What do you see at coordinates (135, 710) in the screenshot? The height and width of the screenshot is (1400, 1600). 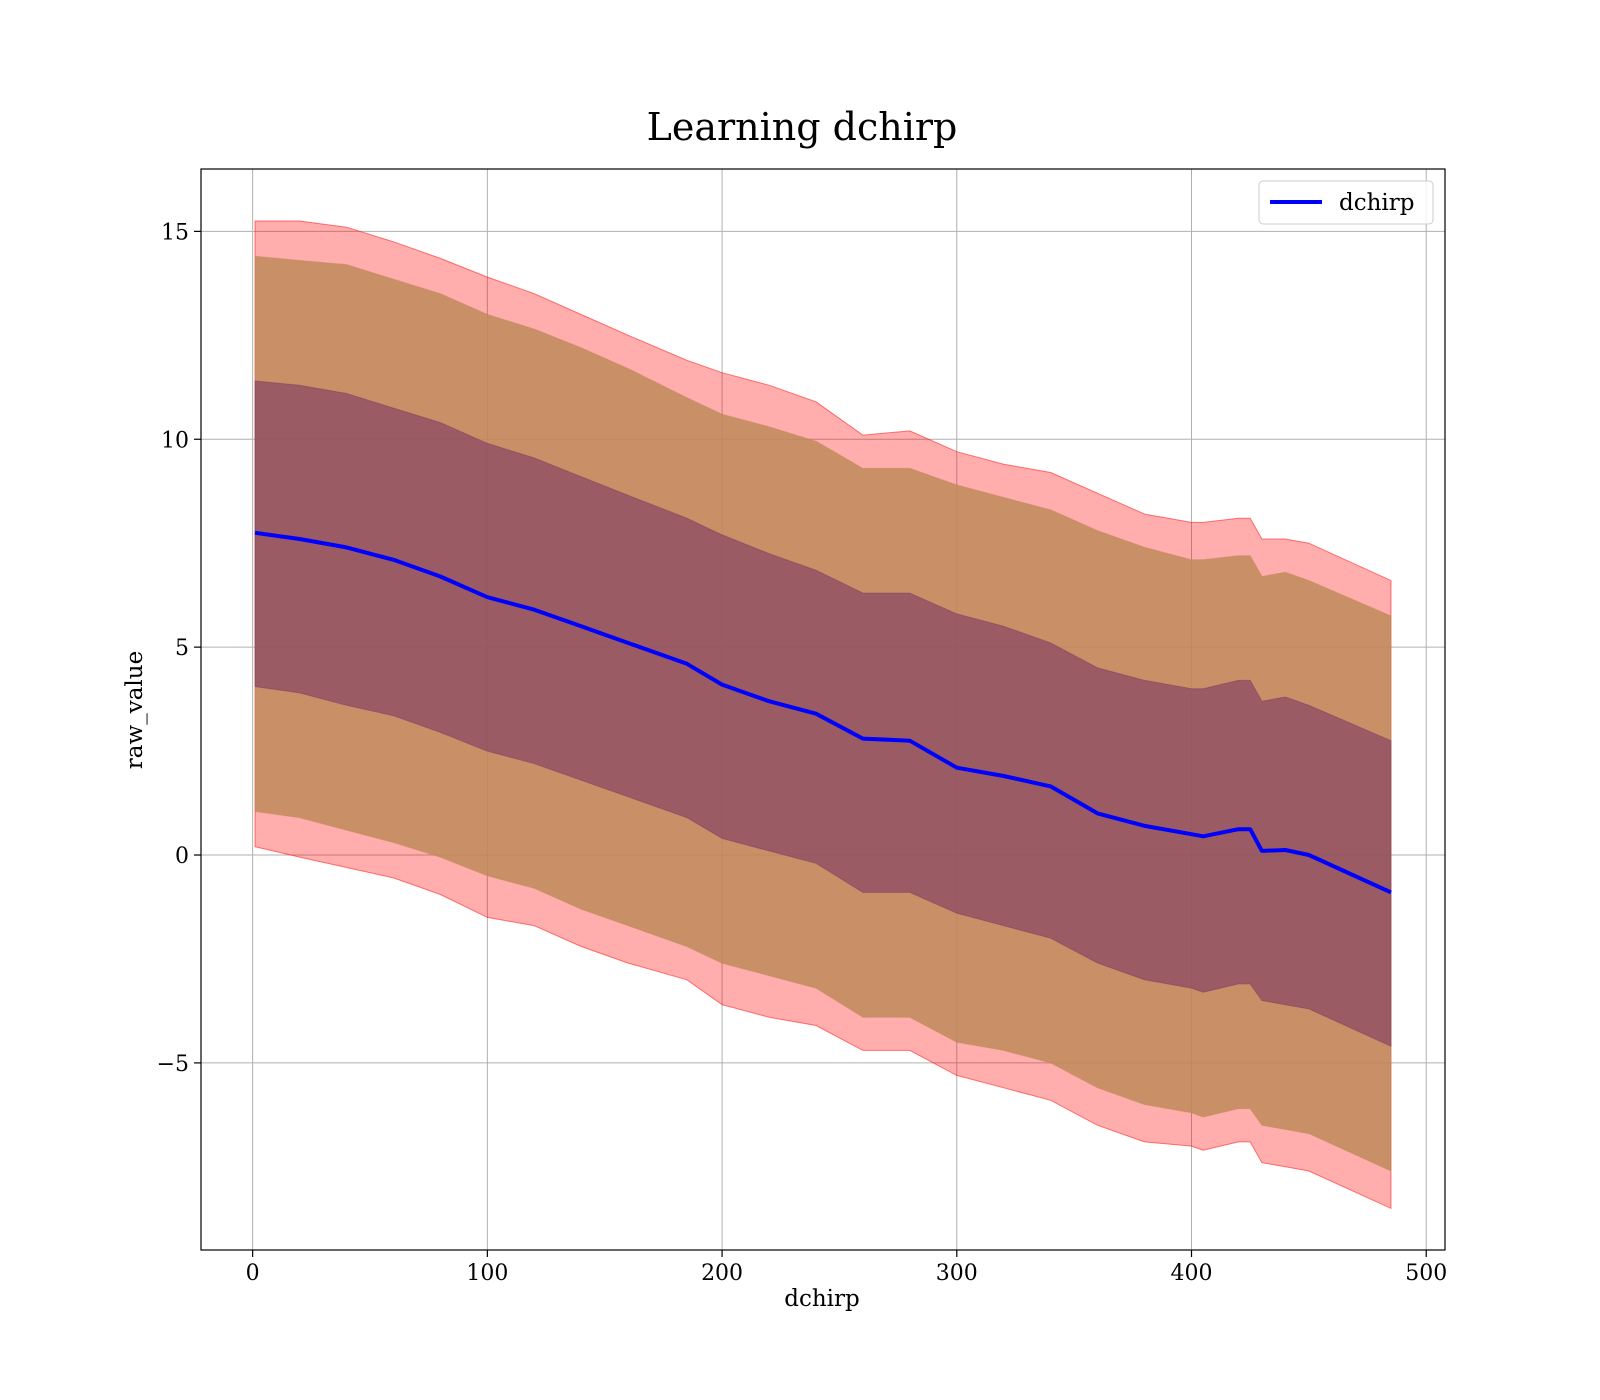 I see `y-axis-label: raw_value` at bounding box center [135, 710].